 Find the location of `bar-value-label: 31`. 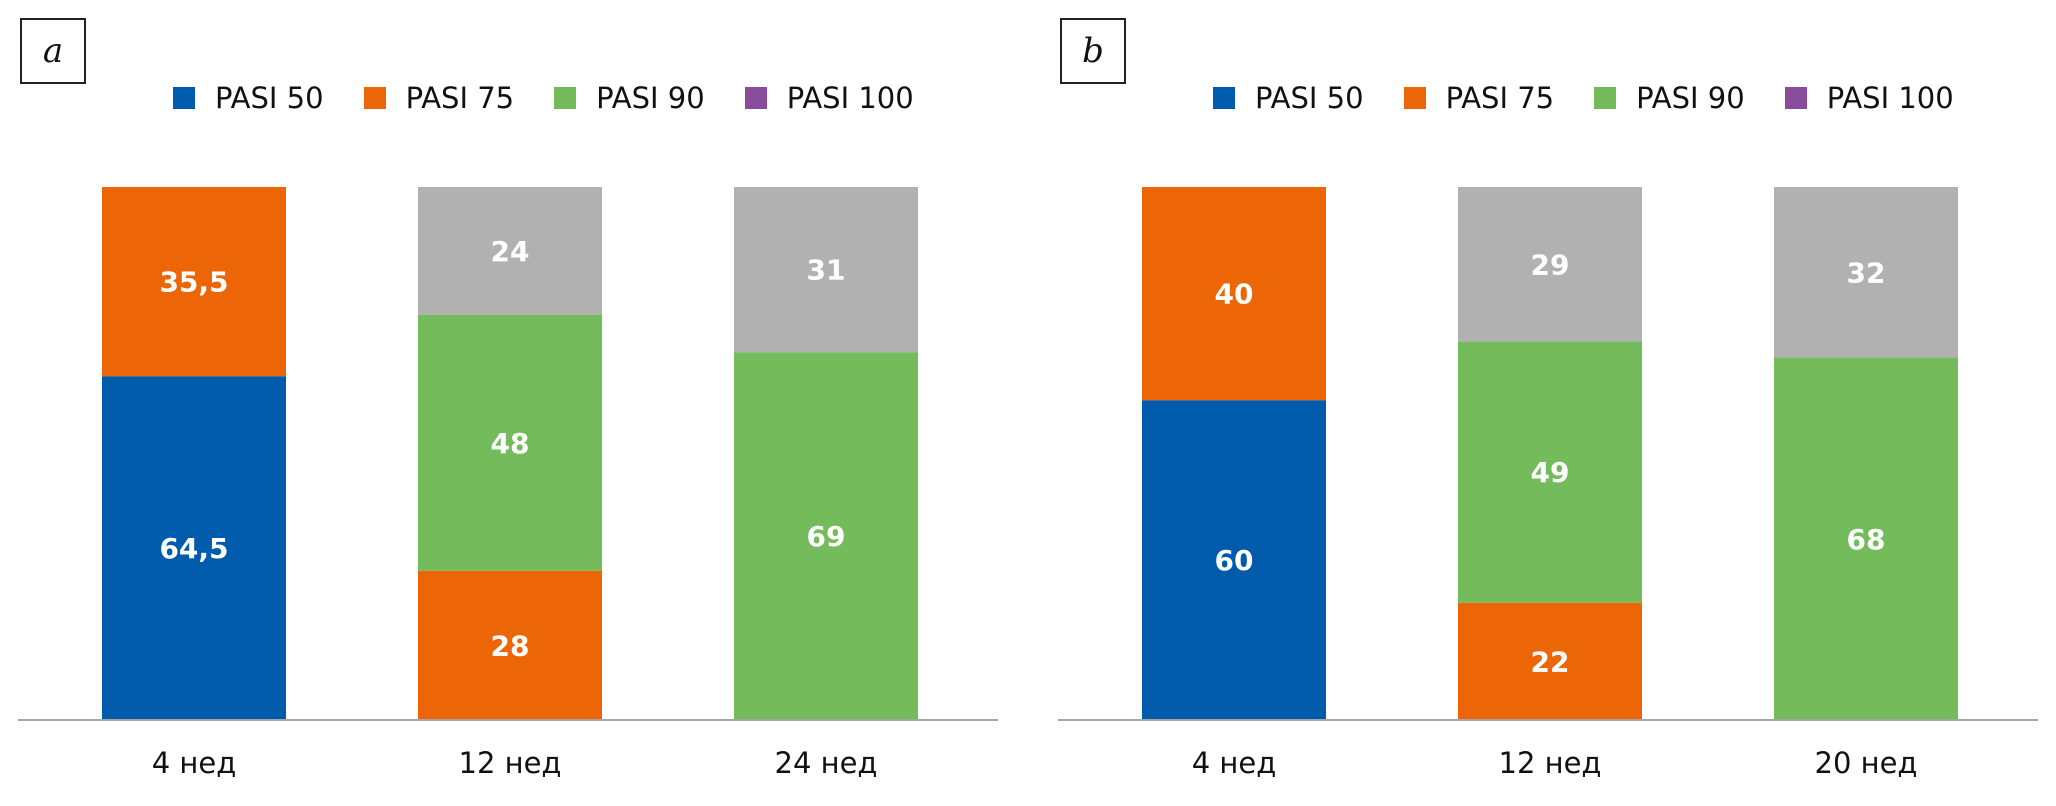

bar-value-label: 31 is located at coordinates (826, 270).